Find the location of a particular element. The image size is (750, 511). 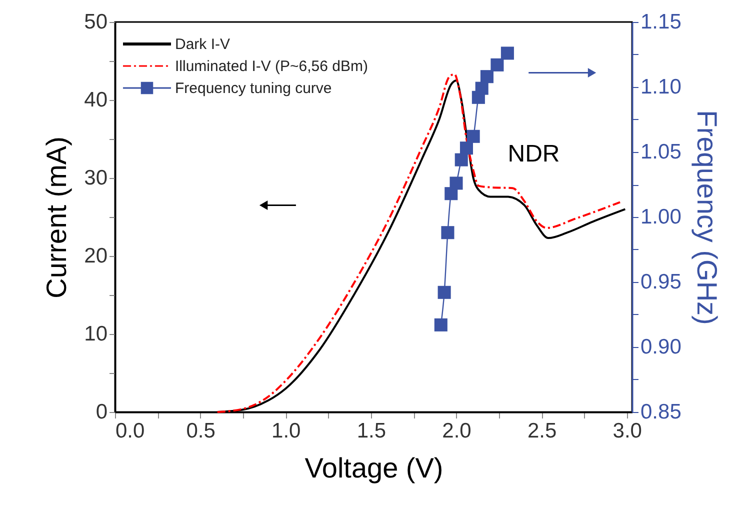

legend-label: Dark I-V is located at coordinates (202, 44).